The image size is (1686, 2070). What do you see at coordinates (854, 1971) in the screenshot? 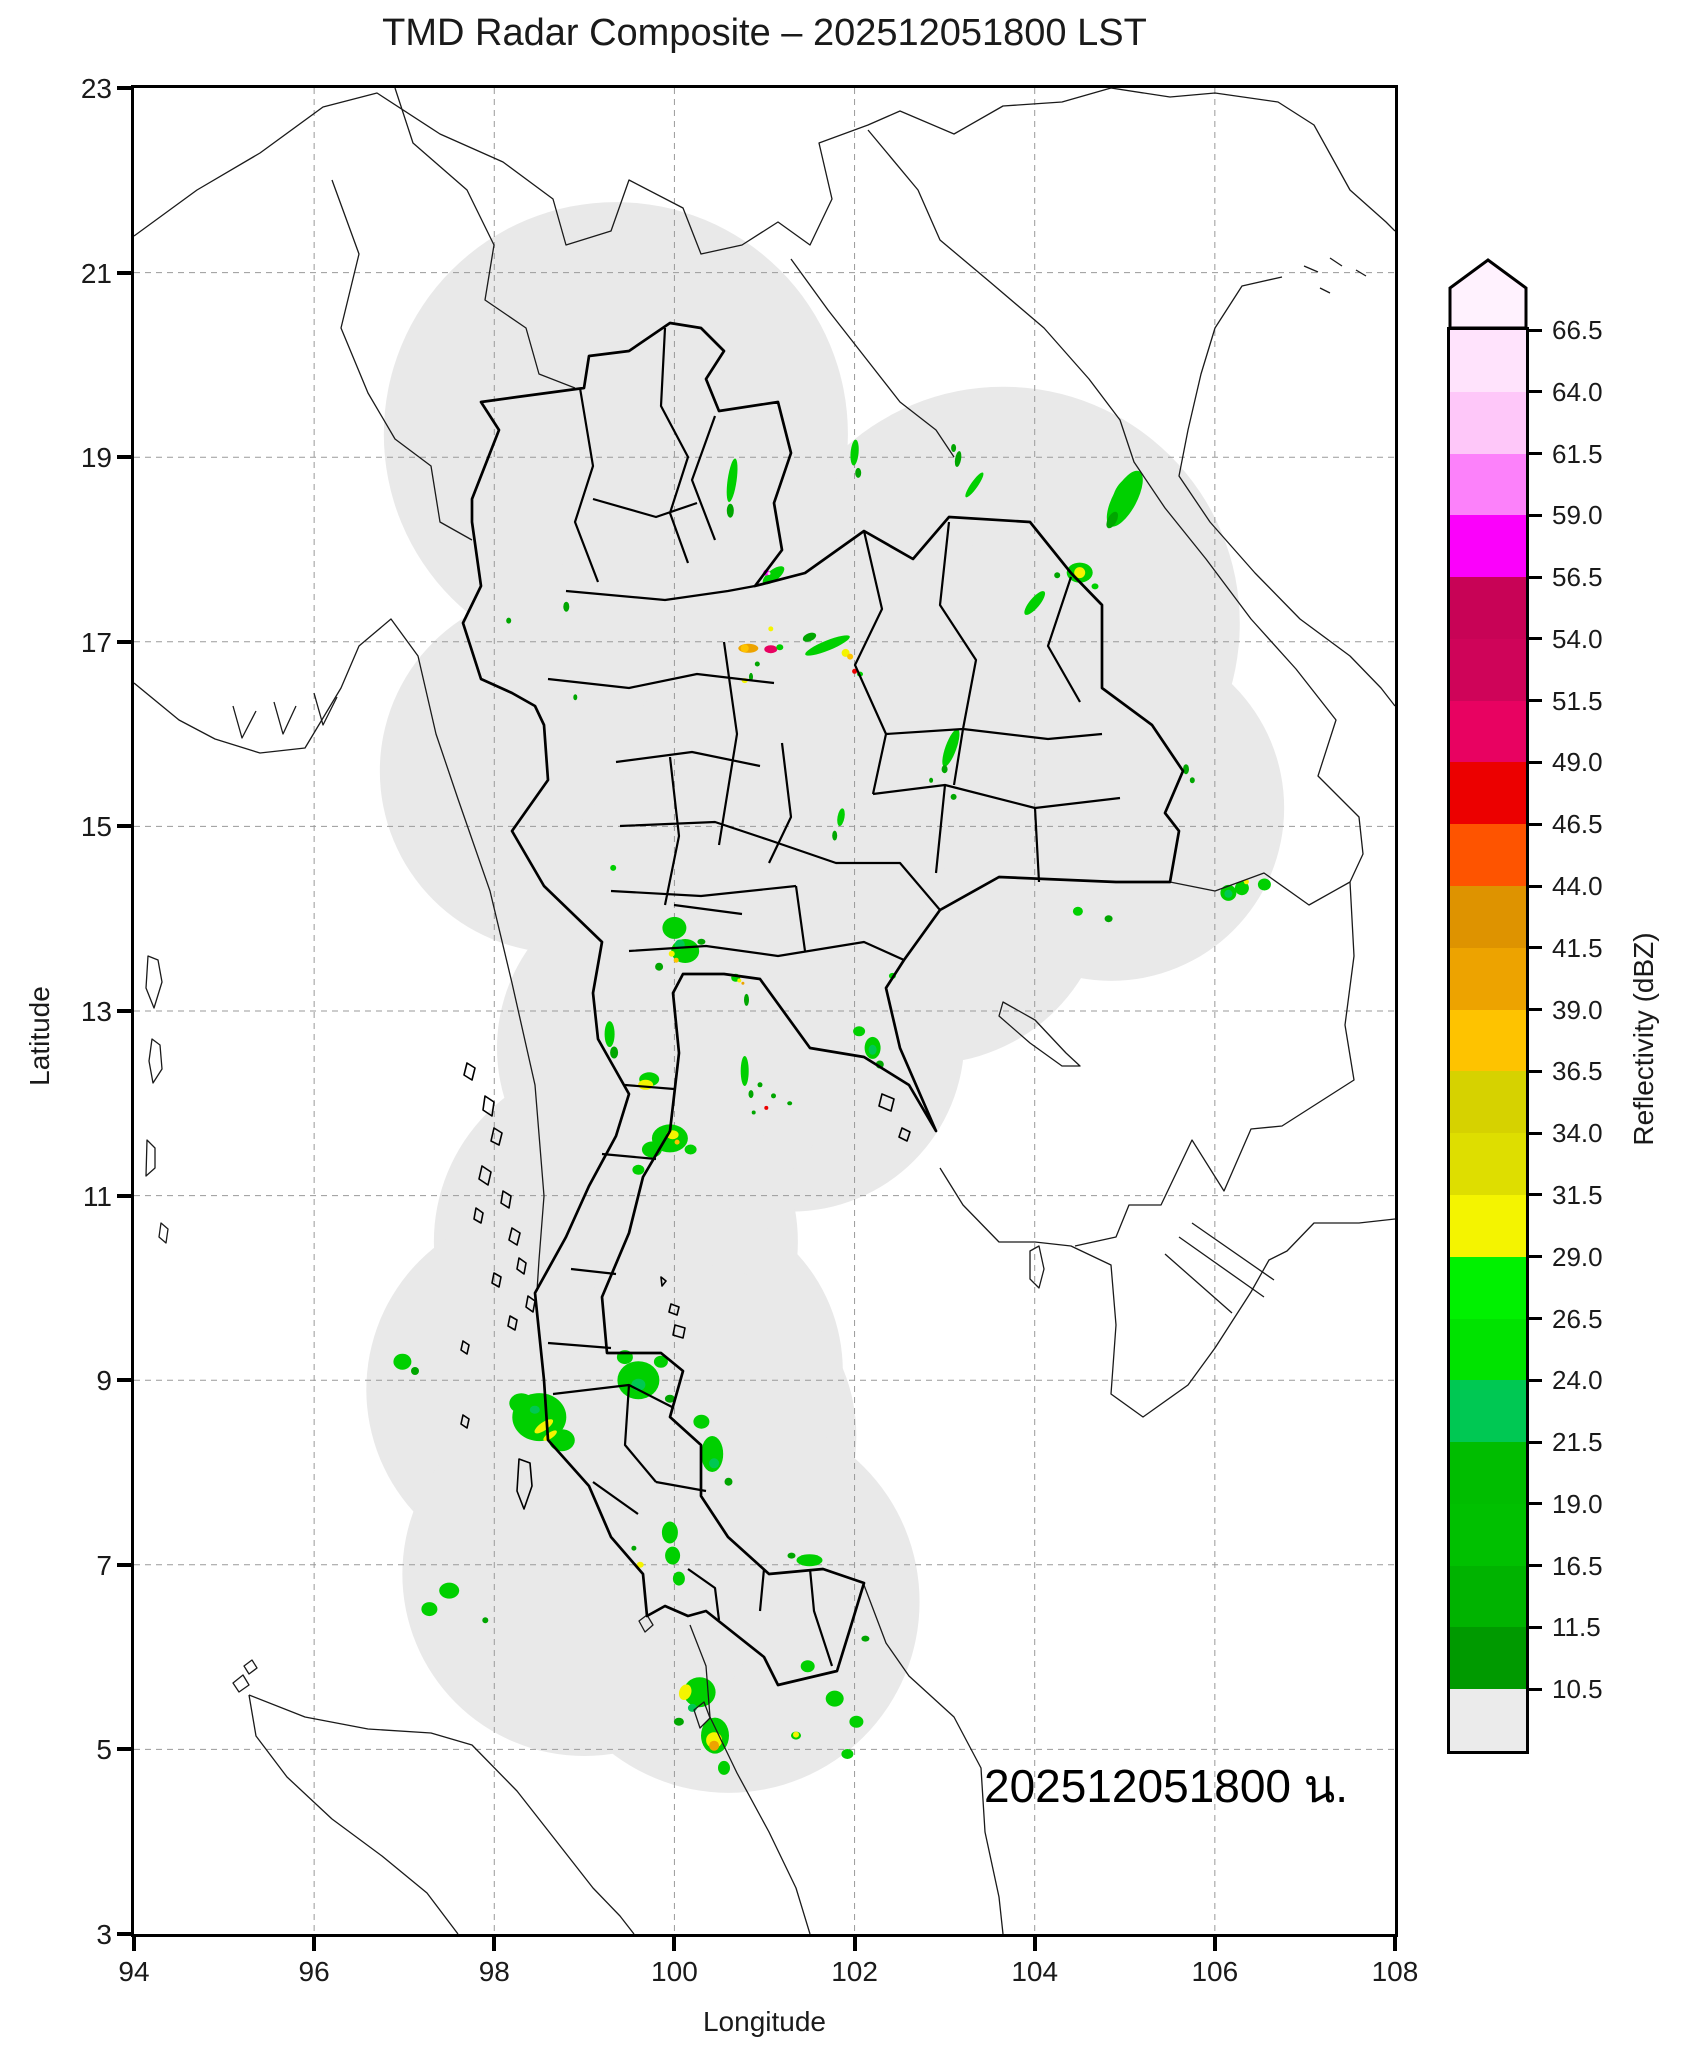
I see `x-tick-label: 102` at bounding box center [854, 1971].